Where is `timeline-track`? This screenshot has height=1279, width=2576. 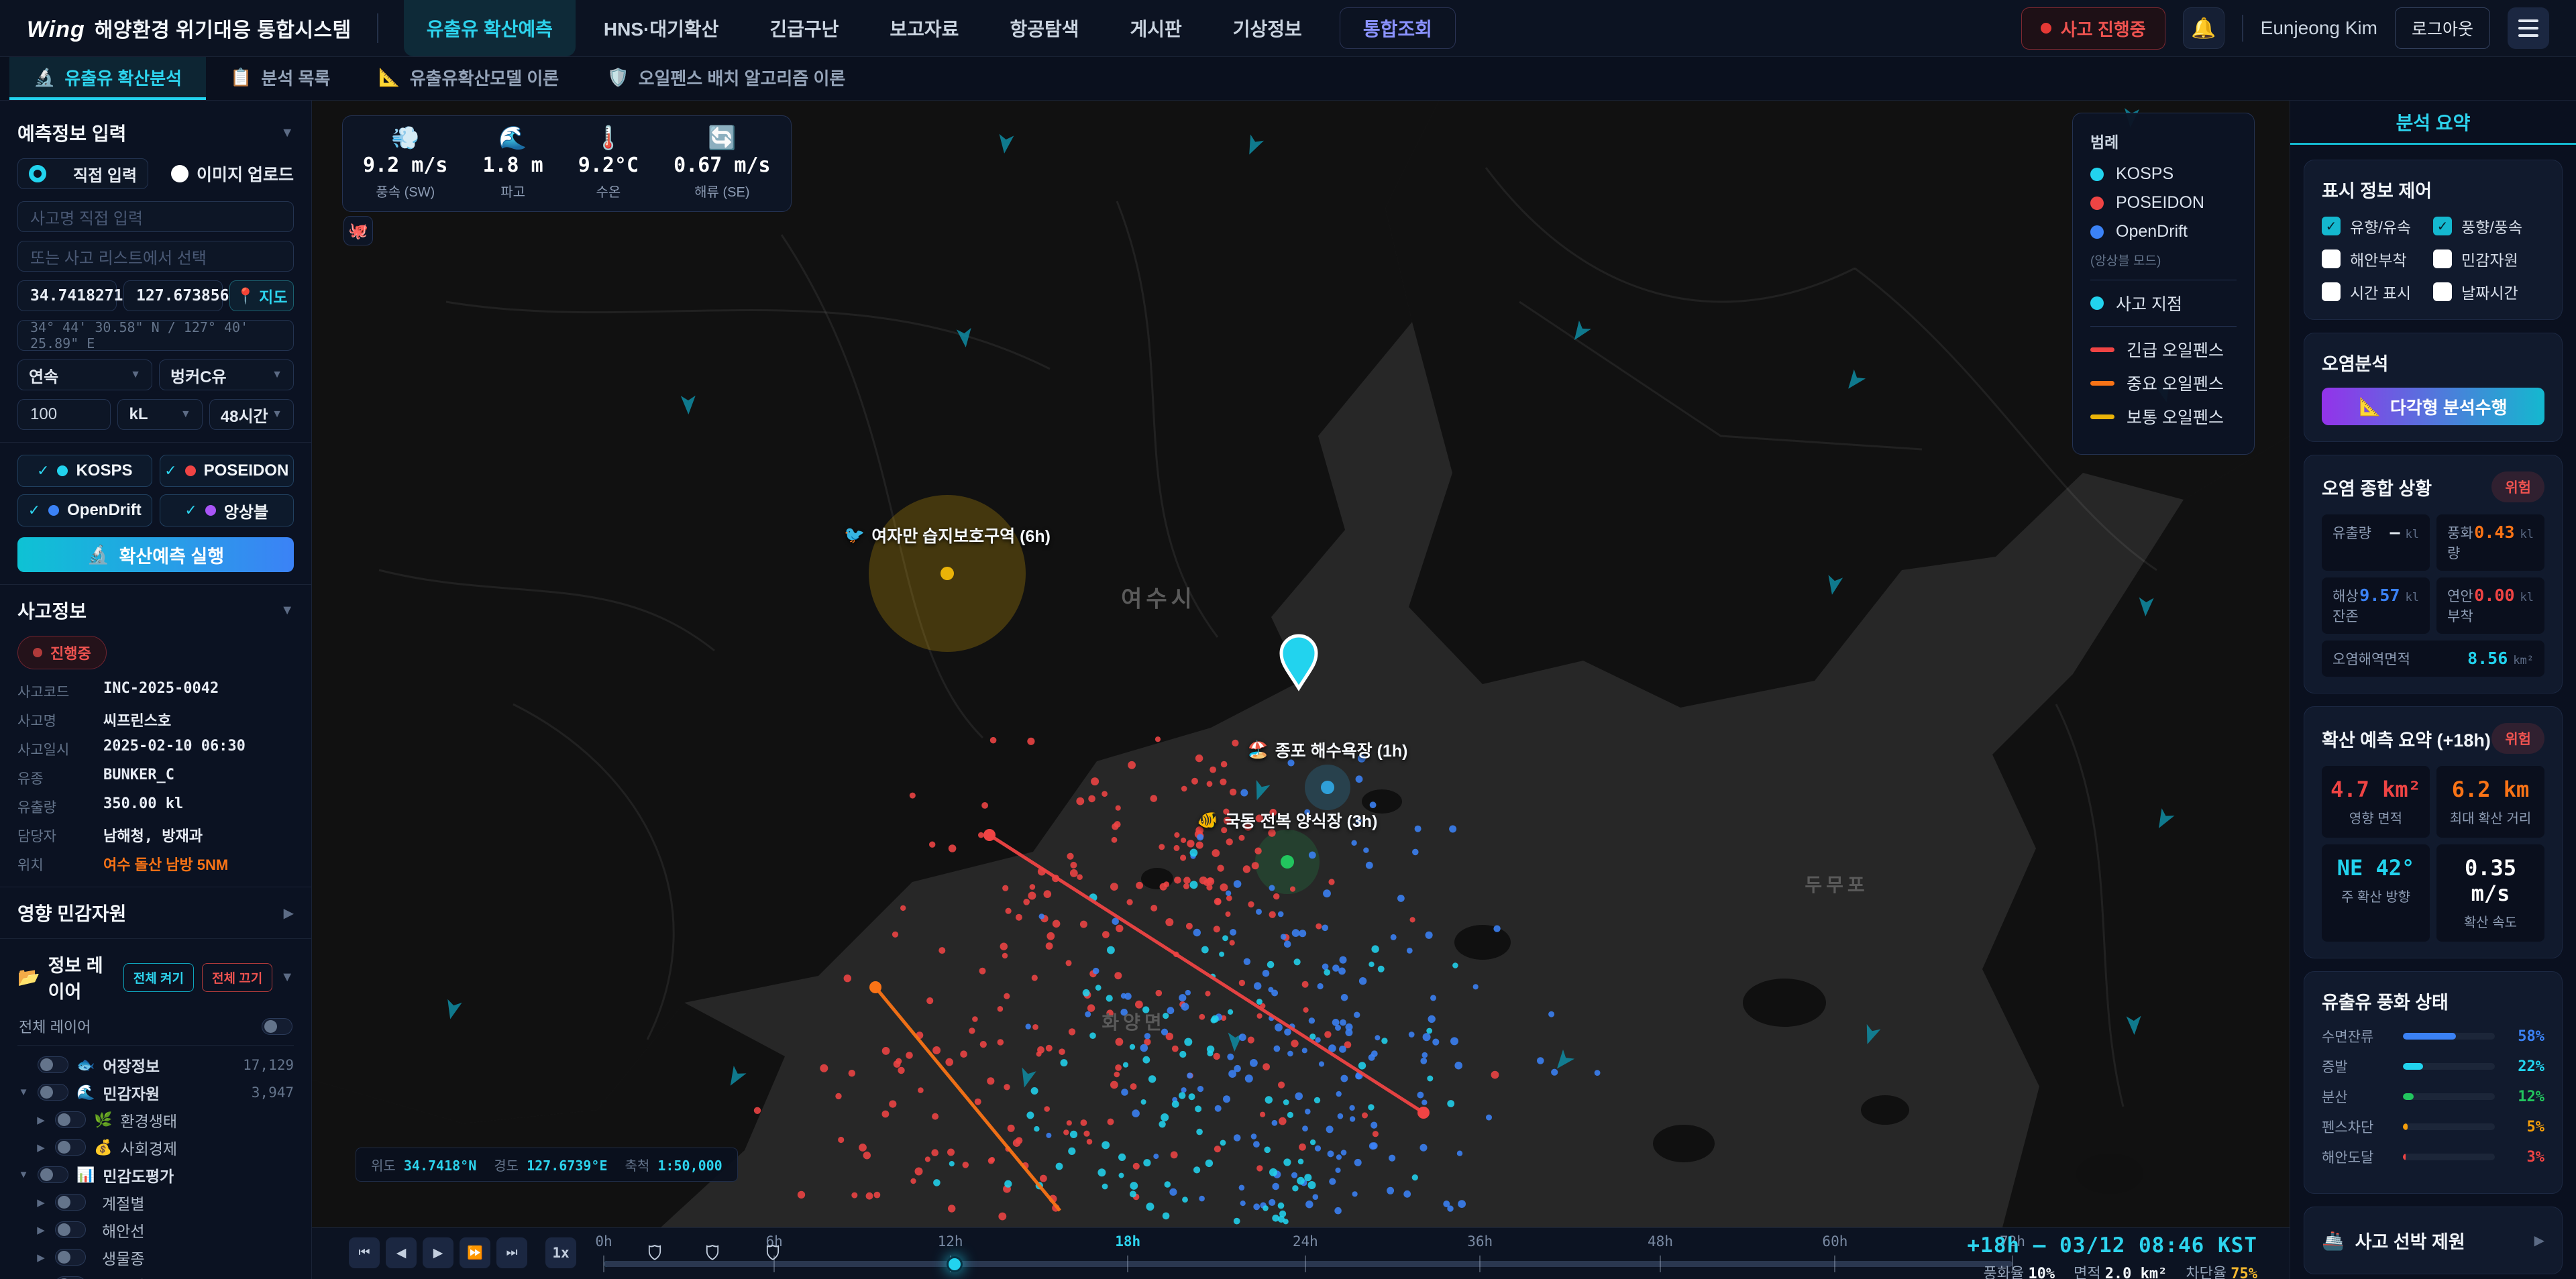
timeline-track is located at coordinates (1308, 1264).